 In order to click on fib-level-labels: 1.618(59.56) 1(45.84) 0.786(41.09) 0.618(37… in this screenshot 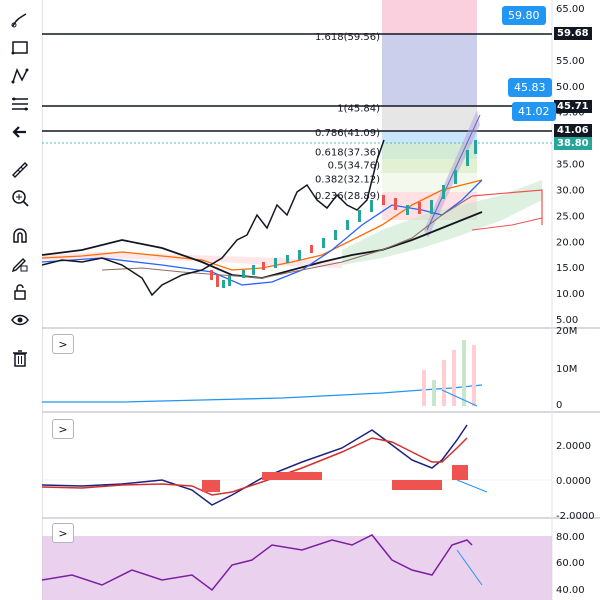, I will do `click(347, 117)`.